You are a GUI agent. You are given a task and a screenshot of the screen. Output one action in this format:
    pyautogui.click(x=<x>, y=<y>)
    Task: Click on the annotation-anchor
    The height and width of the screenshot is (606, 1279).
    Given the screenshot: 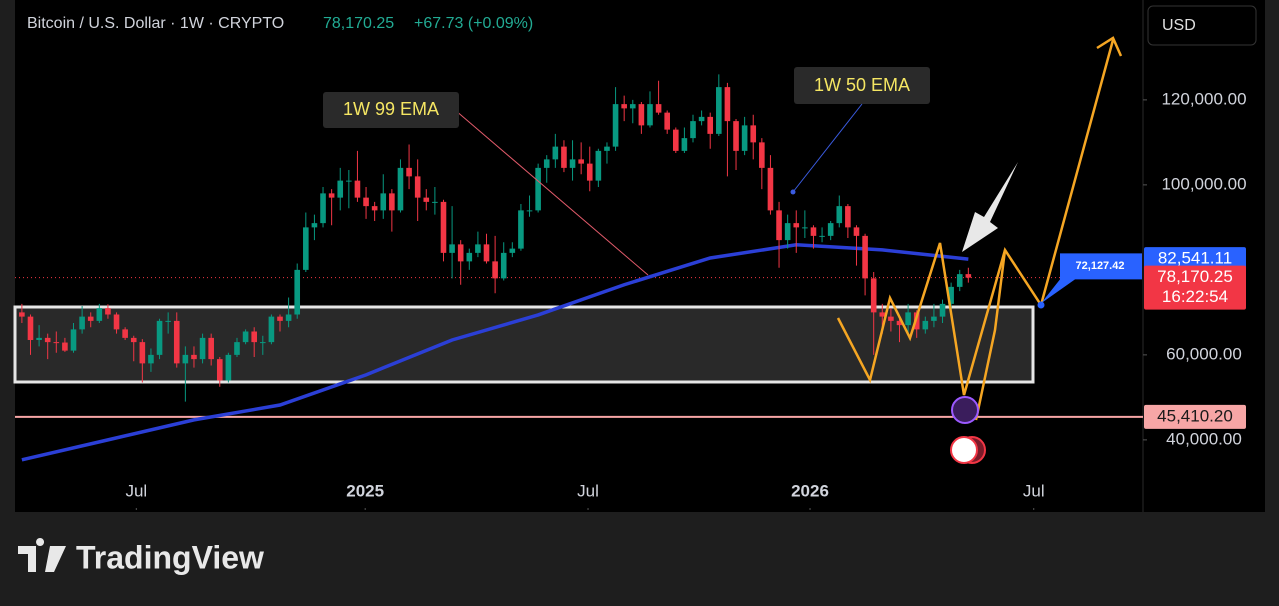 What is the action you would take?
    pyautogui.click(x=793, y=192)
    